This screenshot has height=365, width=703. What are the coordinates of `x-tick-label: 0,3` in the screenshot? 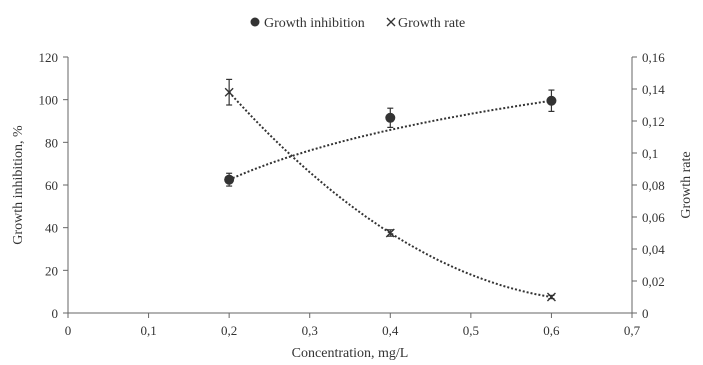 It's located at (310, 330).